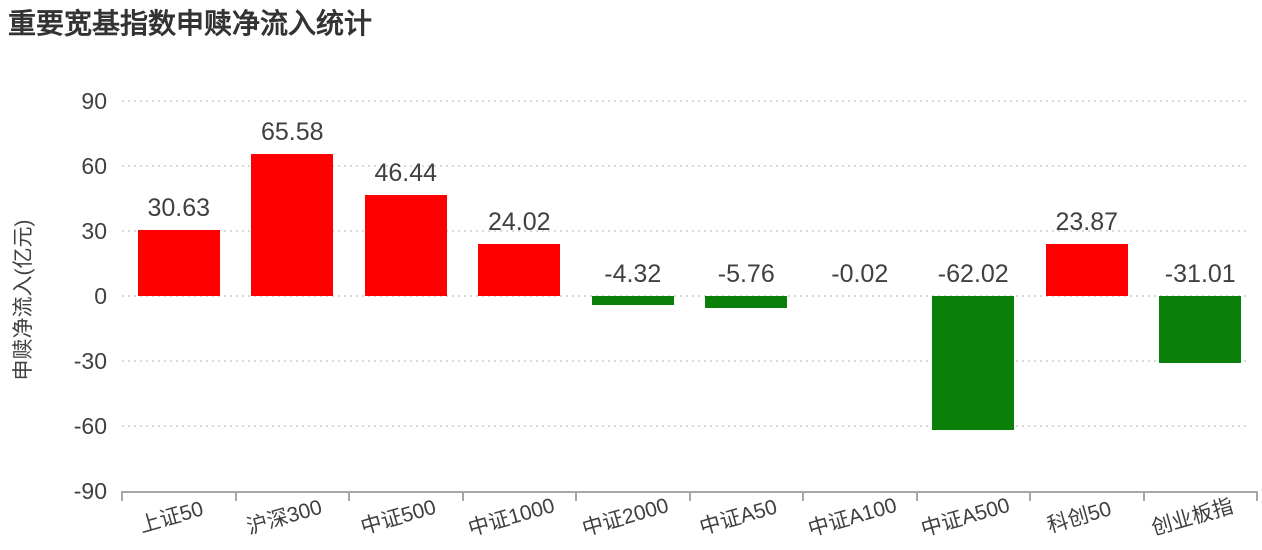  I want to click on y-tick-label-30: 30, so click(94, 231).